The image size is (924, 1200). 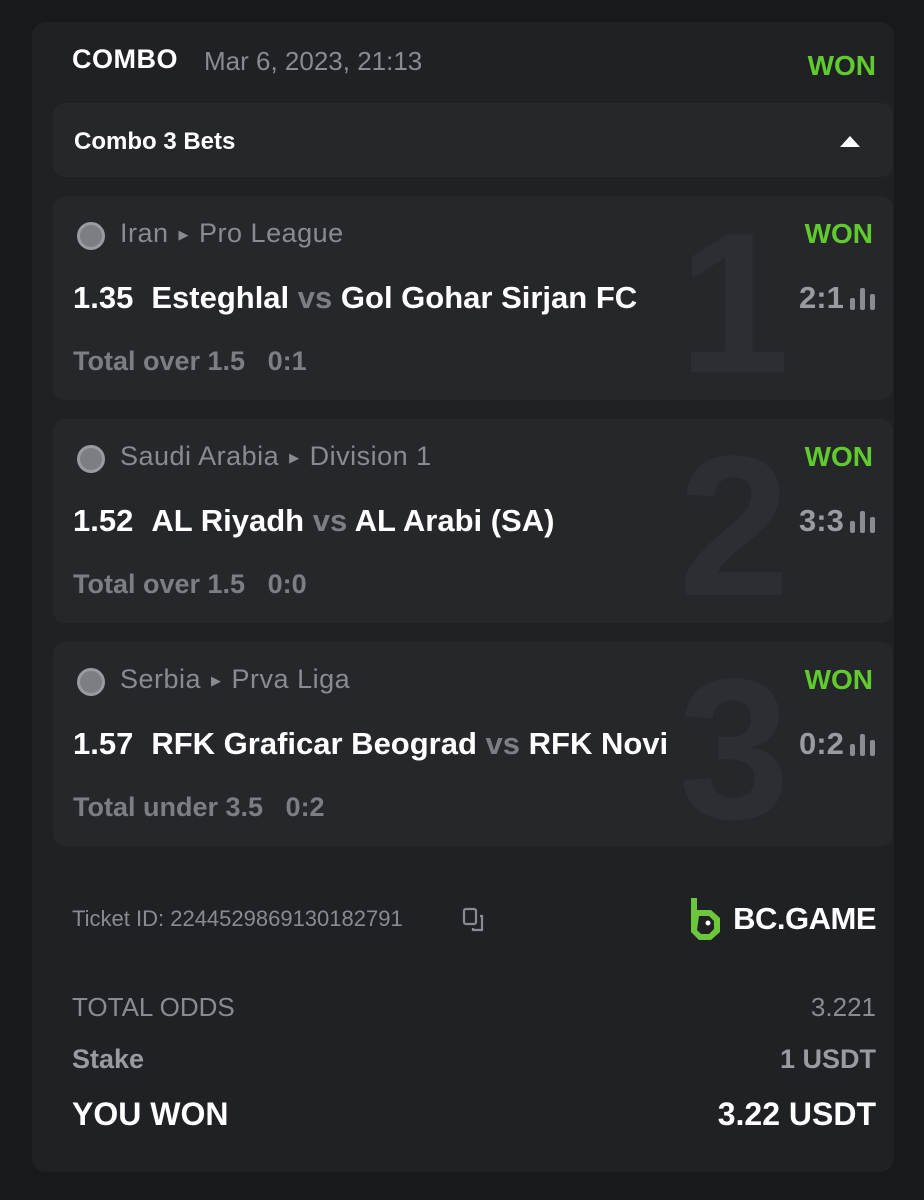 What do you see at coordinates (796, 1114) in the screenshot?
I see `payout-value: 3.22 USDT` at bounding box center [796, 1114].